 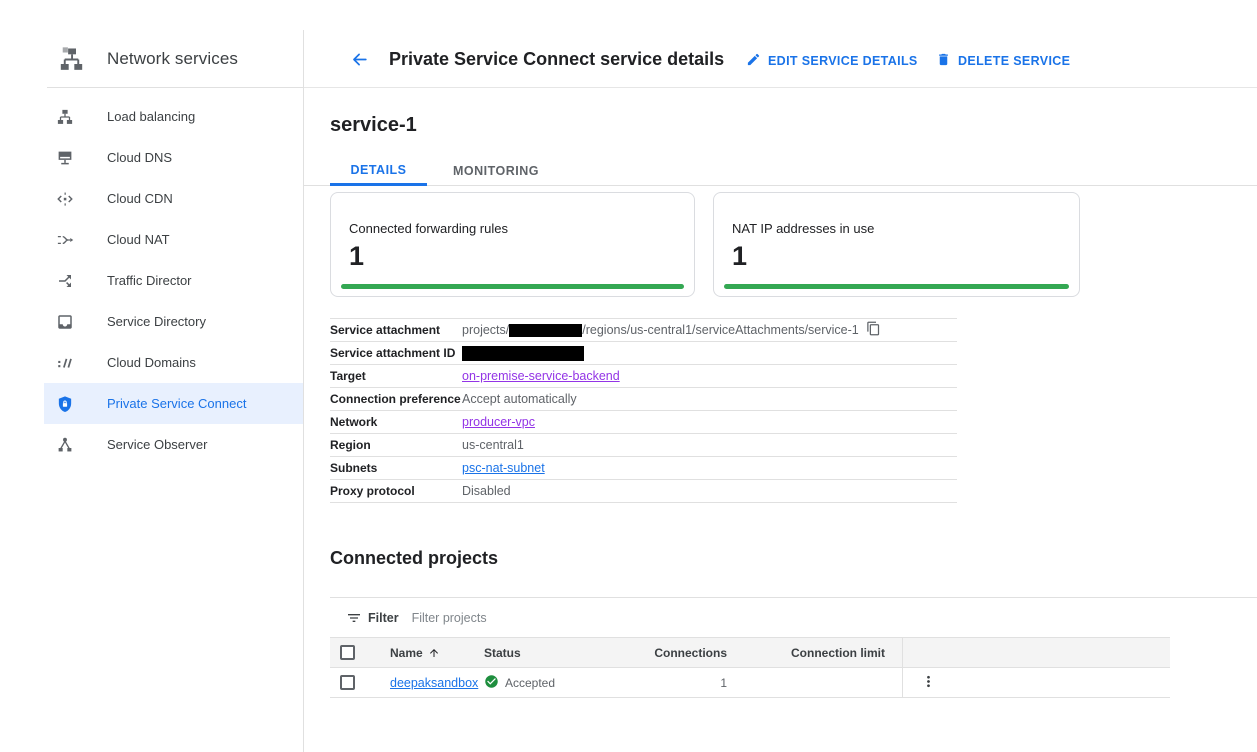 I want to click on tabs: DETAILS MONITORING, so click(x=780, y=171).